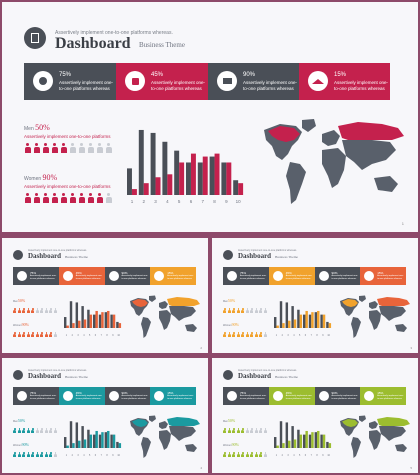 The width and height of the screenshot is (420, 475). I want to click on men-pictogram, so click(245, 310).